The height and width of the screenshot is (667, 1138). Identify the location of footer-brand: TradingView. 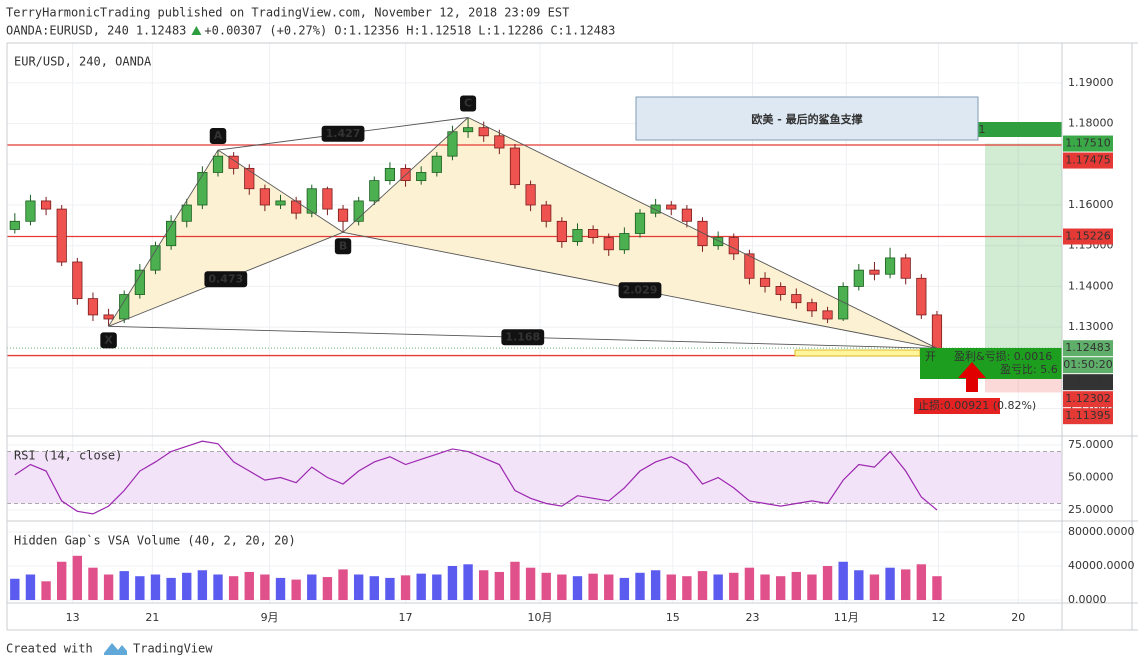
(173, 649).